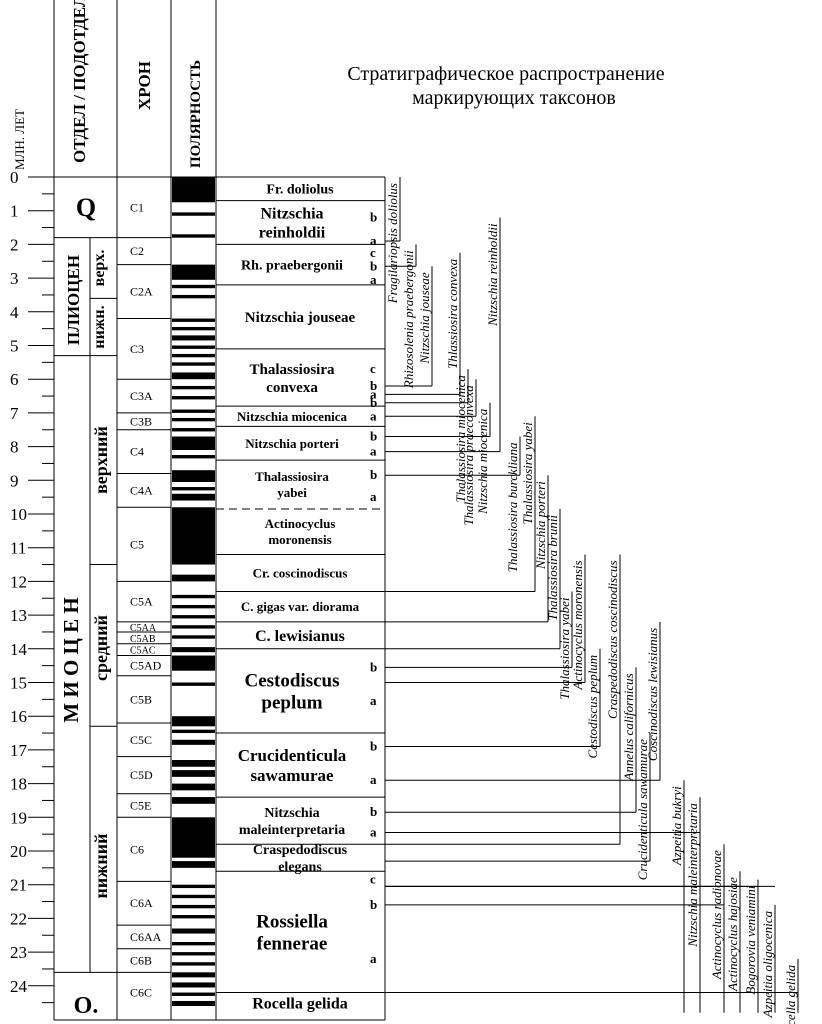 The width and height of the screenshot is (822, 1024). I want to click on taxon-name: Actinocyclus radionovae, so click(716, 915).